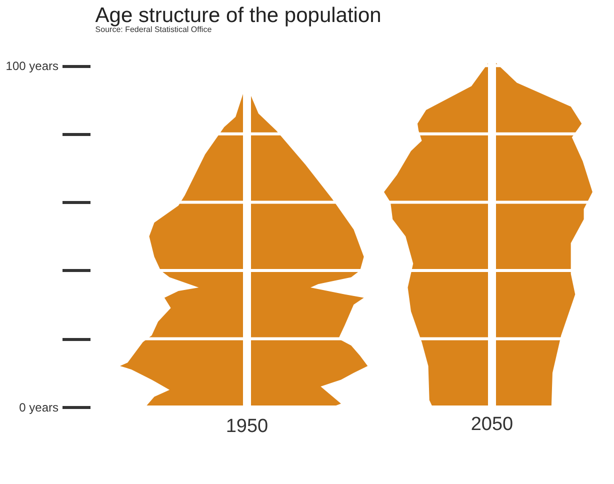  Describe the element at coordinates (492, 424) in the screenshot. I see `x-axis-title: 2050` at that location.